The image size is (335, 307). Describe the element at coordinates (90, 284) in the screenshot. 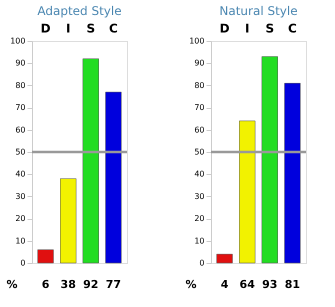

I see `data-label: 92` at that location.